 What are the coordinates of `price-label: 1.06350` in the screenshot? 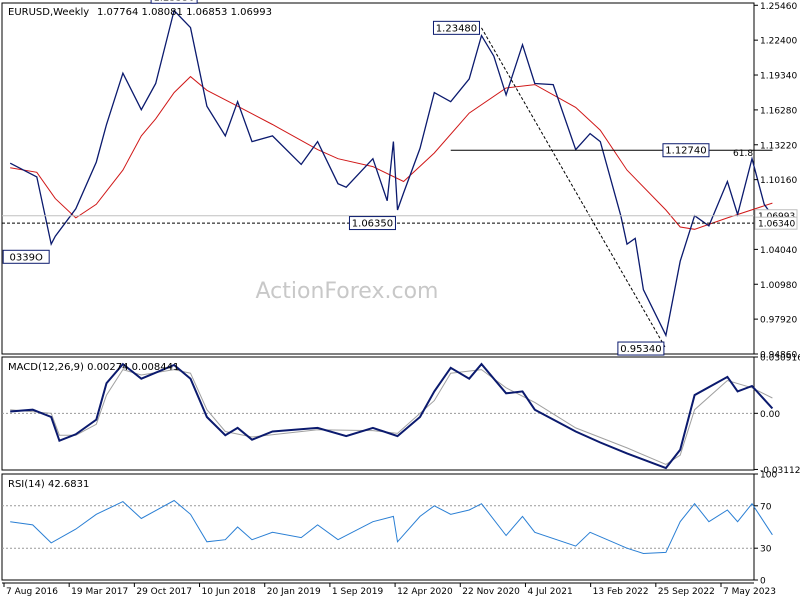 It's located at (372, 223).